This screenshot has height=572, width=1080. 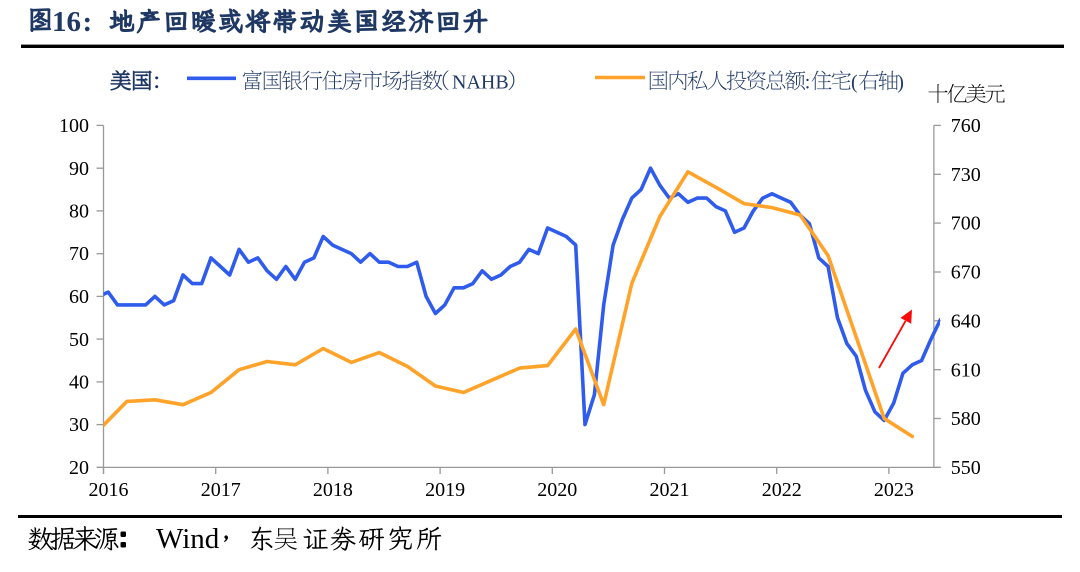 I want to click on svg-text: Wind, so click(x=188, y=539).